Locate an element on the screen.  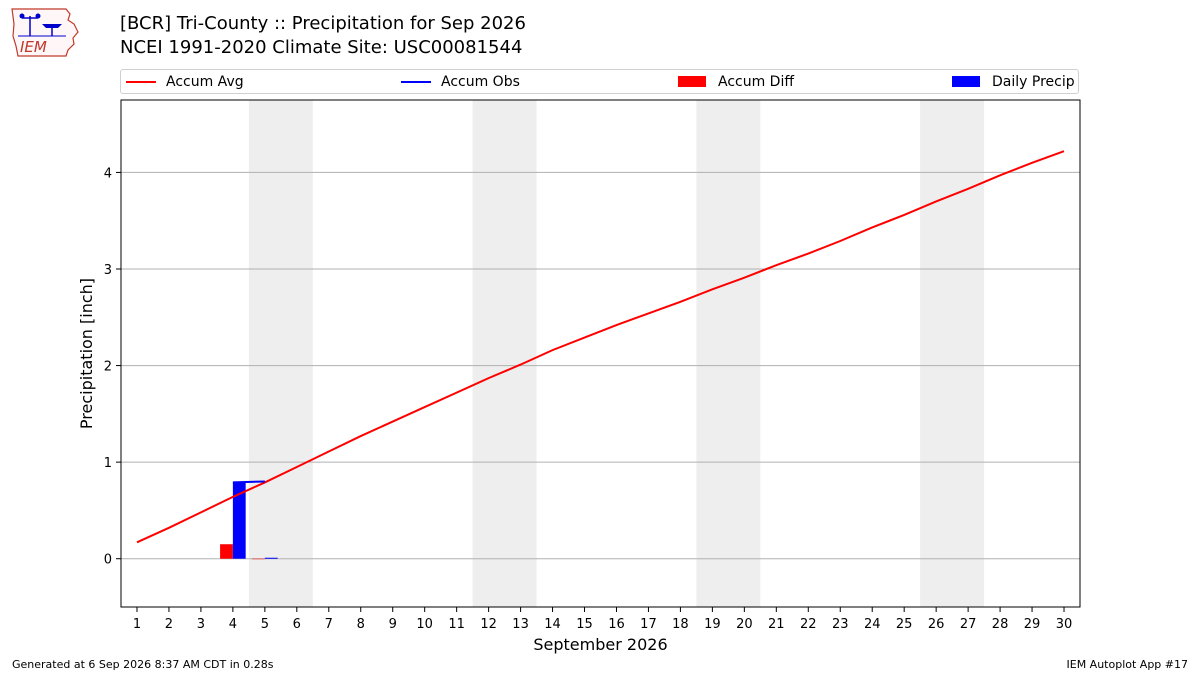
x-tick-label-16: 16 is located at coordinates (616, 624).